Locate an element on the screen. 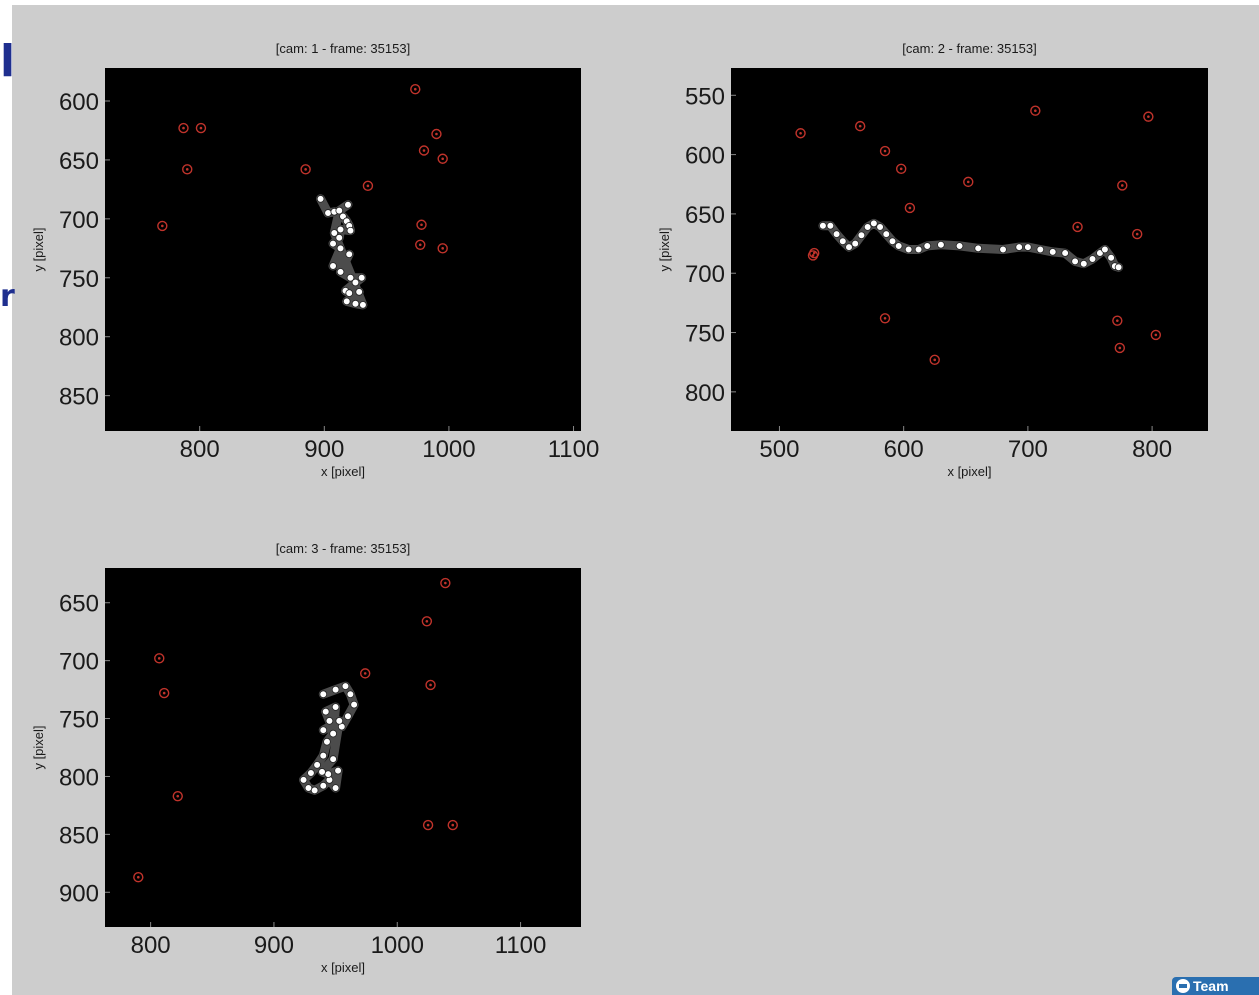 The image size is (1259, 995). y-tick-label: 700 is located at coordinates (79, 662).